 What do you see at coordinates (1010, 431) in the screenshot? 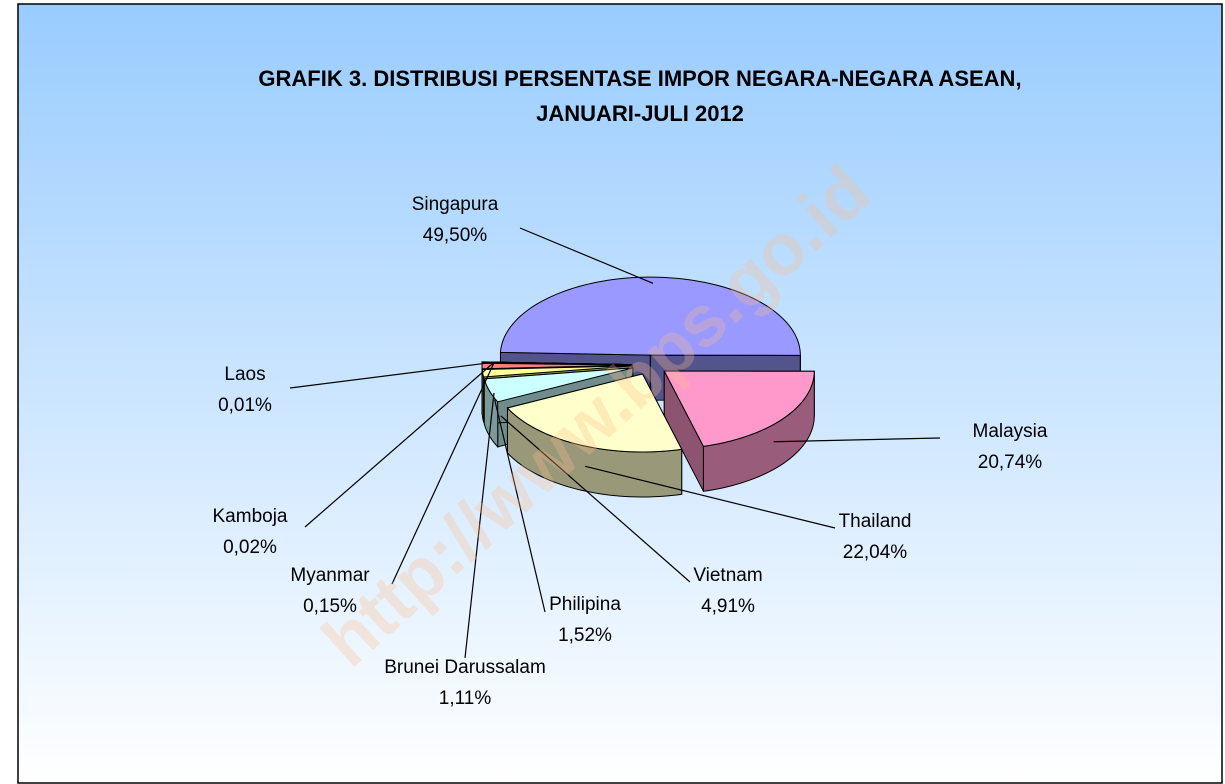
I see `slice-label: Malaysia` at bounding box center [1010, 431].